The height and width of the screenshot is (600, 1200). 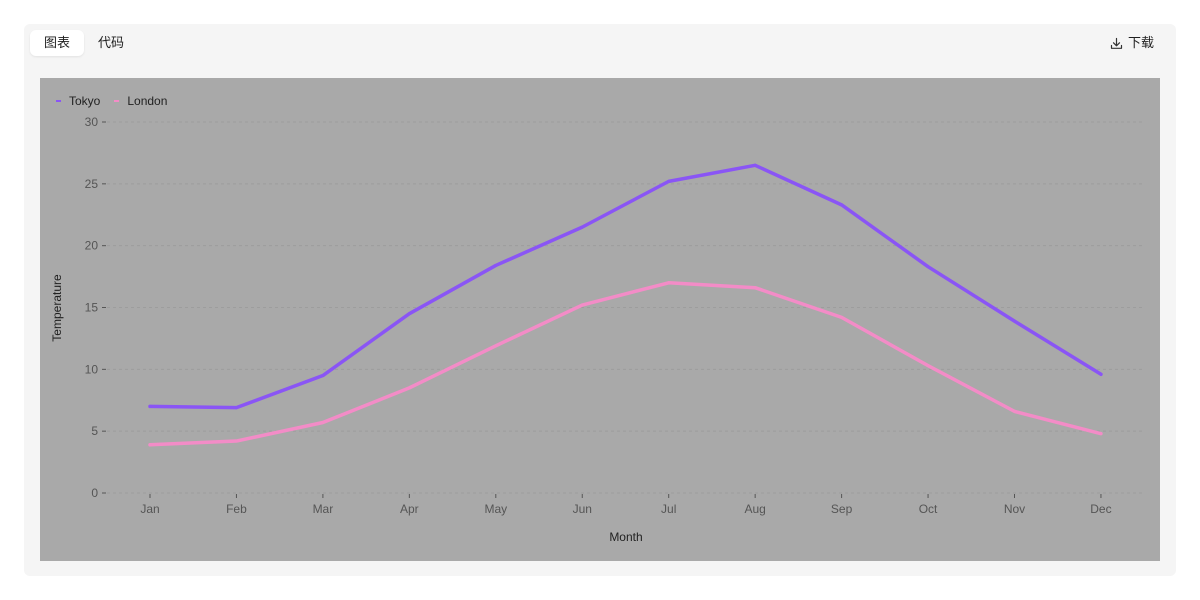 I want to click on x-tick-label: Dec, so click(x=1100, y=509).